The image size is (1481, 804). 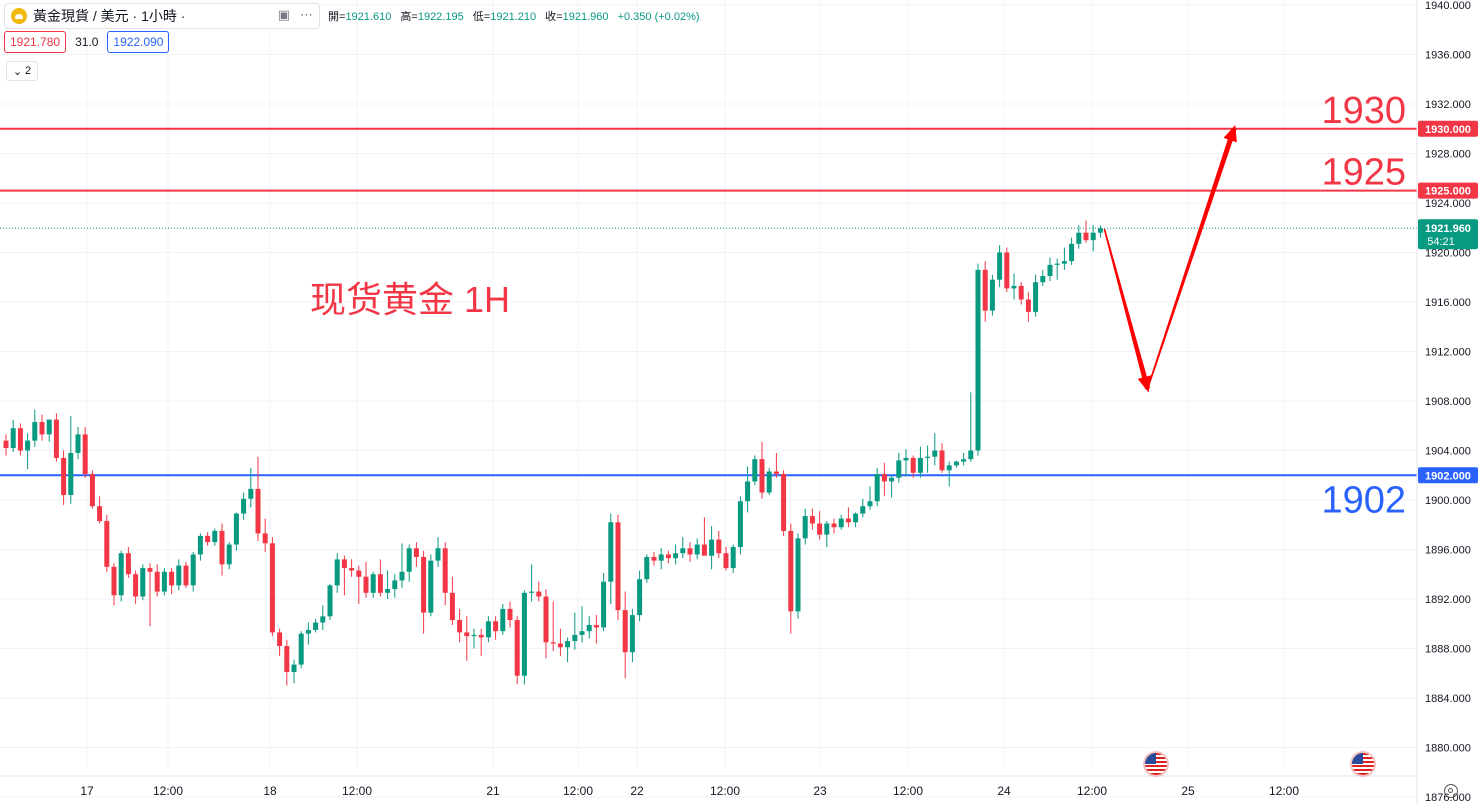 What do you see at coordinates (306, 14) in the screenshot?
I see `more-options-icon: ⋯` at bounding box center [306, 14].